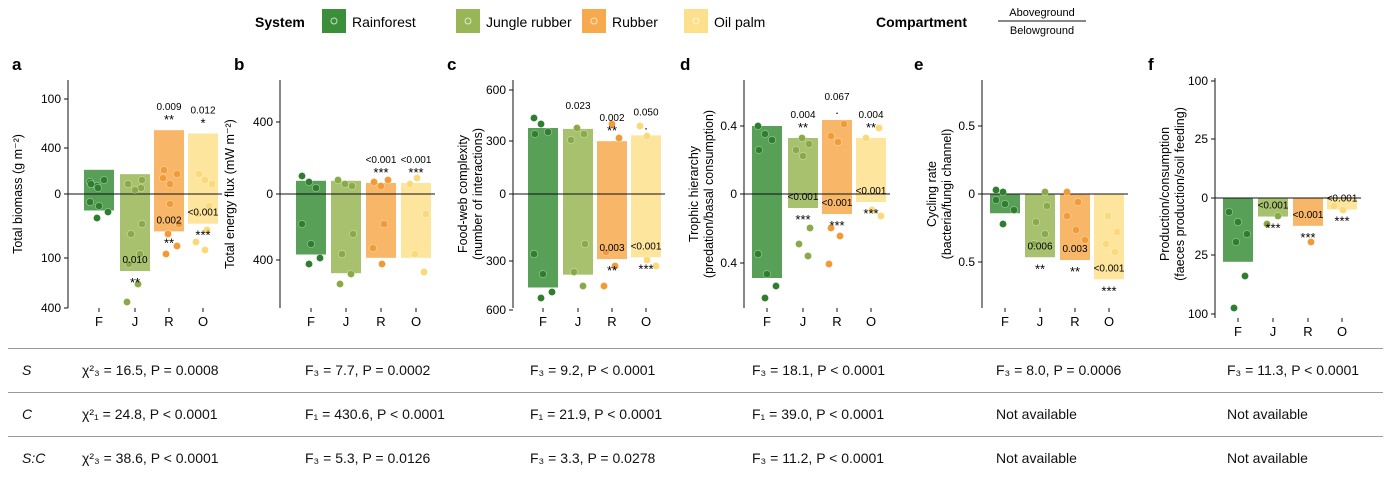 Image resolution: width=1391 pixels, height=483 pixels. What do you see at coordinates (1042, 31) in the screenshot?
I see `legend-compartment-bottom: Belowground` at bounding box center [1042, 31].